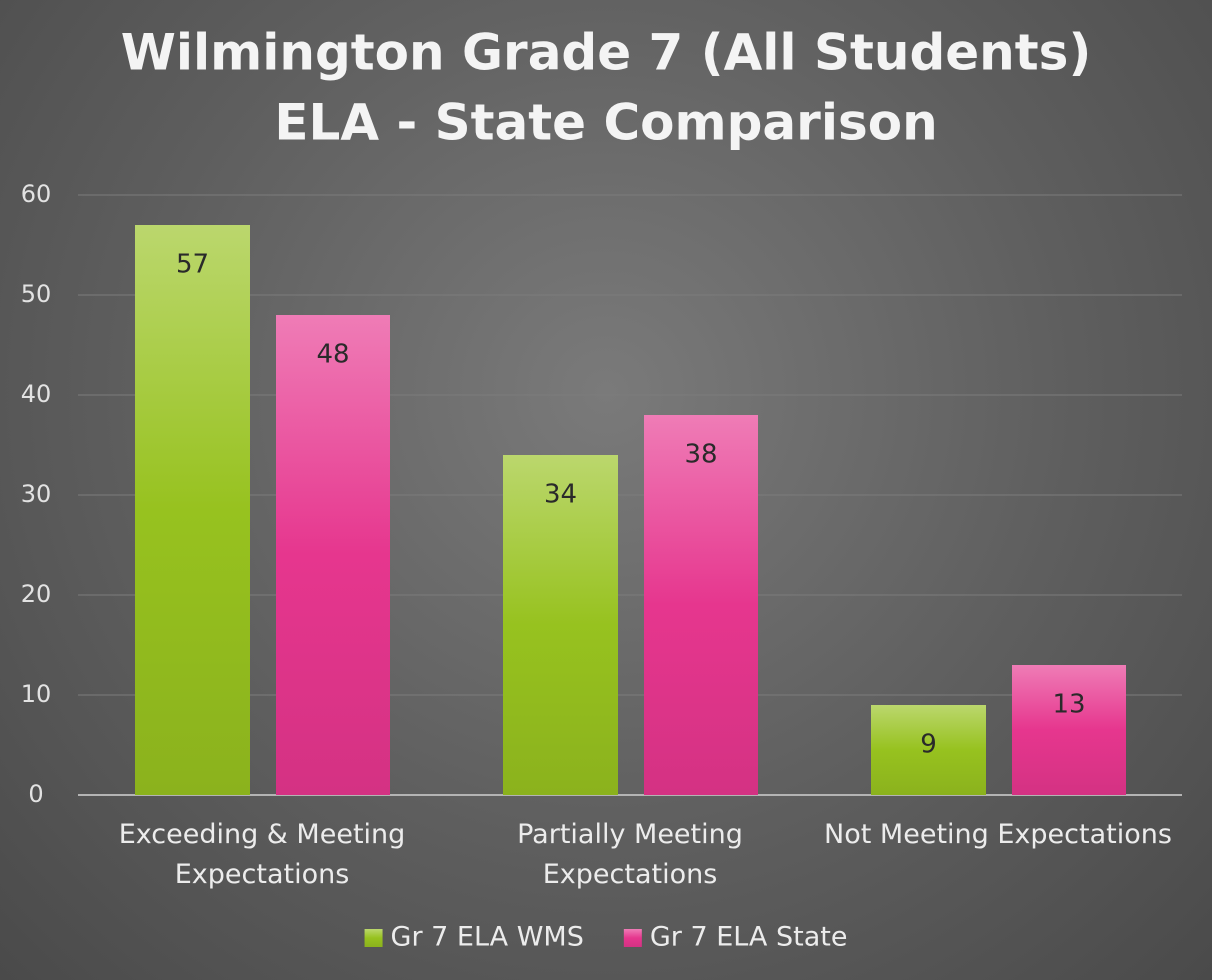 The width and height of the screenshot is (1212, 980). What do you see at coordinates (192, 265) in the screenshot?
I see `data-label: 57` at bounding box center [192, 265].